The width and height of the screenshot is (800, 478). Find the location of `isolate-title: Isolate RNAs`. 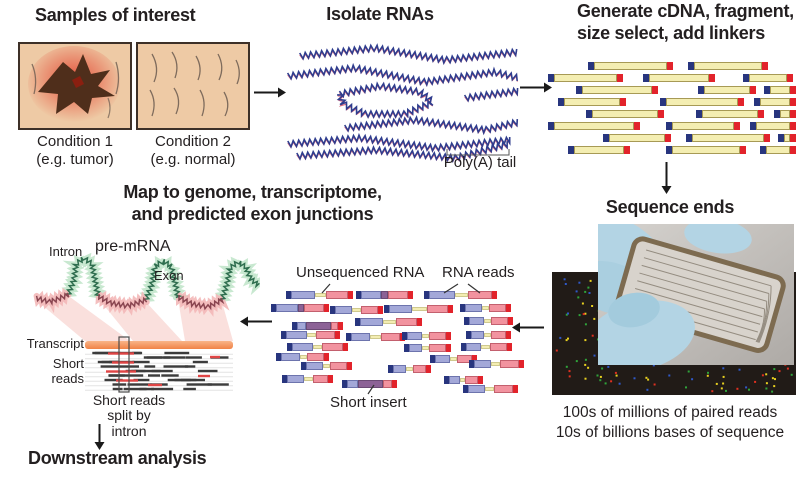

isolate-title: Isolate RNAs is located at coordinates (380, 14).